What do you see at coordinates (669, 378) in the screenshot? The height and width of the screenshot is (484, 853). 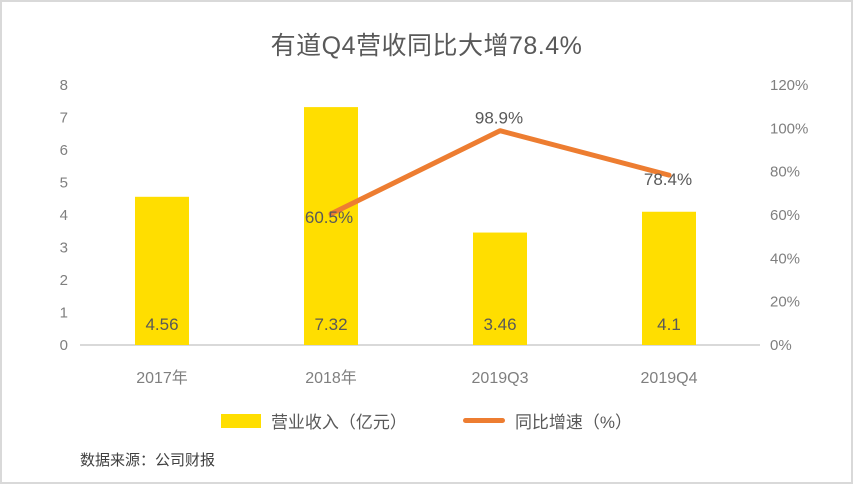 I see `x-axis-category-label: 2019Q4` at bounding box center [669, 378].